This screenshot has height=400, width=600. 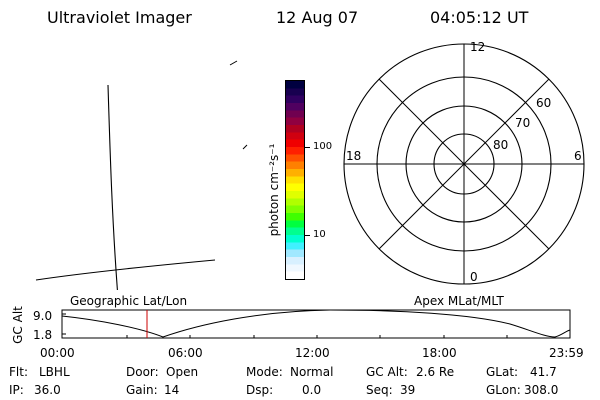 I want to click on mlat-label-70: 70, so click(x=522, y=123).